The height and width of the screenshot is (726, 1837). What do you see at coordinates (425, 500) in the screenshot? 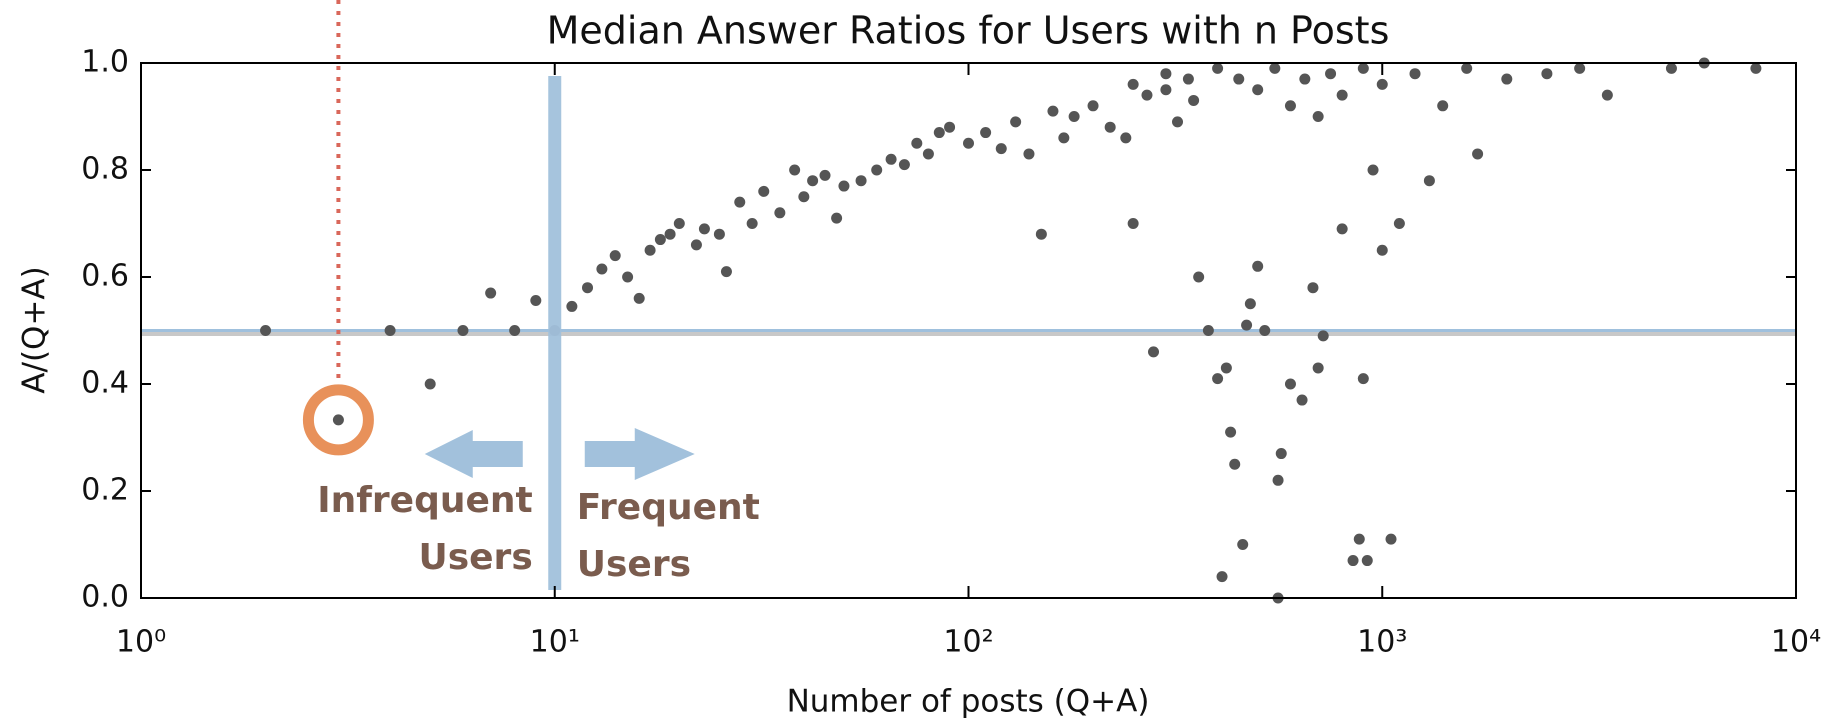
I see `annotation: Infrequent` at bounding box center [425, 500].